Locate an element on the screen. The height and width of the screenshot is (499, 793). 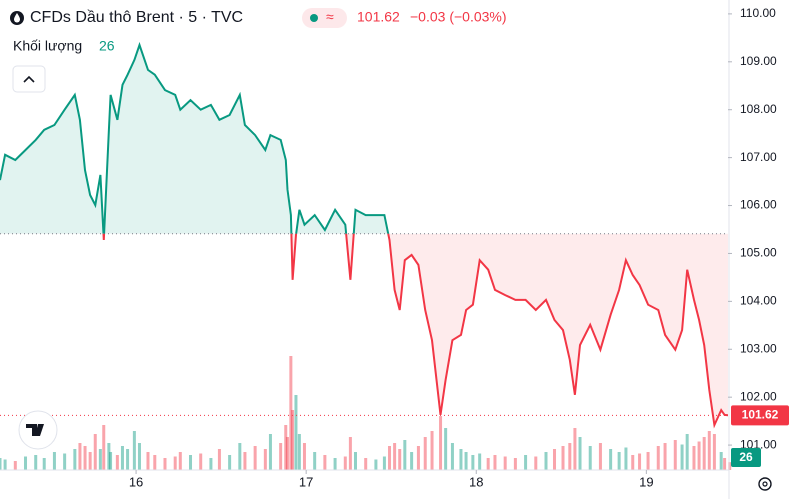
y-tick-label: 103.00 is located at coordinates (758, 348).